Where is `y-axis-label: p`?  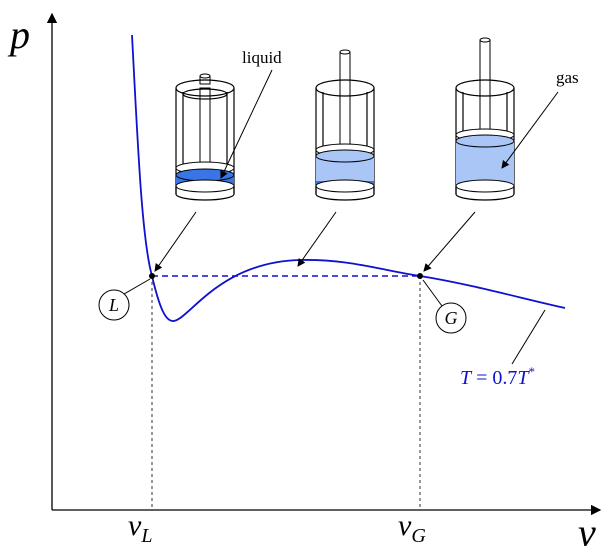
y-axis-label: p is located at coordinates (18, 34).